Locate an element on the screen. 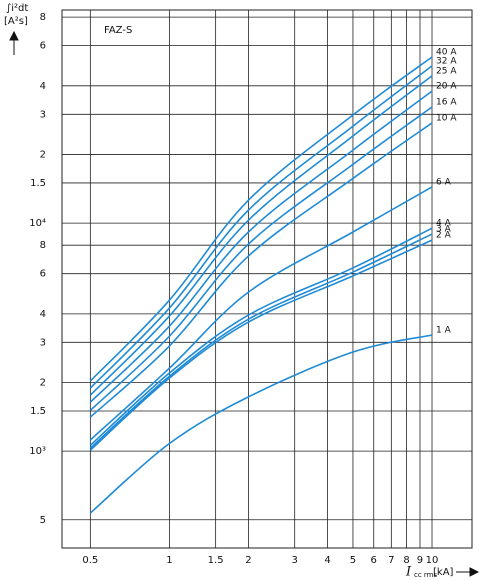 The height and width of the screenshot is (580, 483). x-tick-label: 1 is located at coordinates (169, 560).